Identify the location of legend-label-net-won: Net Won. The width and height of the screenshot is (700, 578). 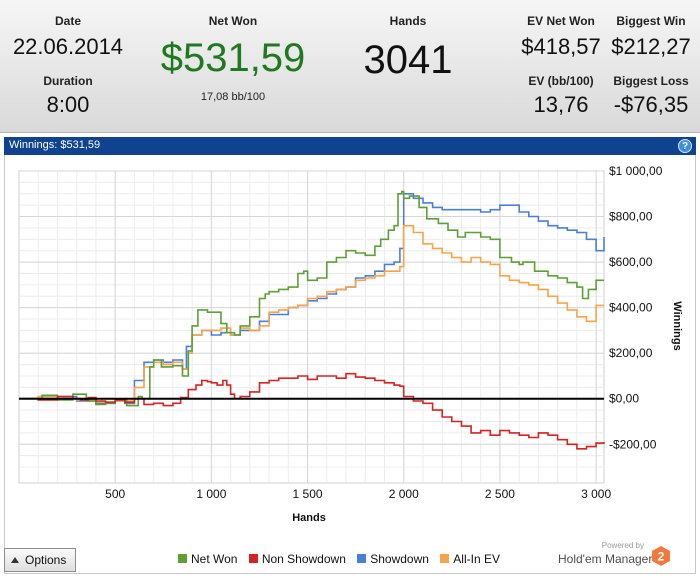
(214, 559).